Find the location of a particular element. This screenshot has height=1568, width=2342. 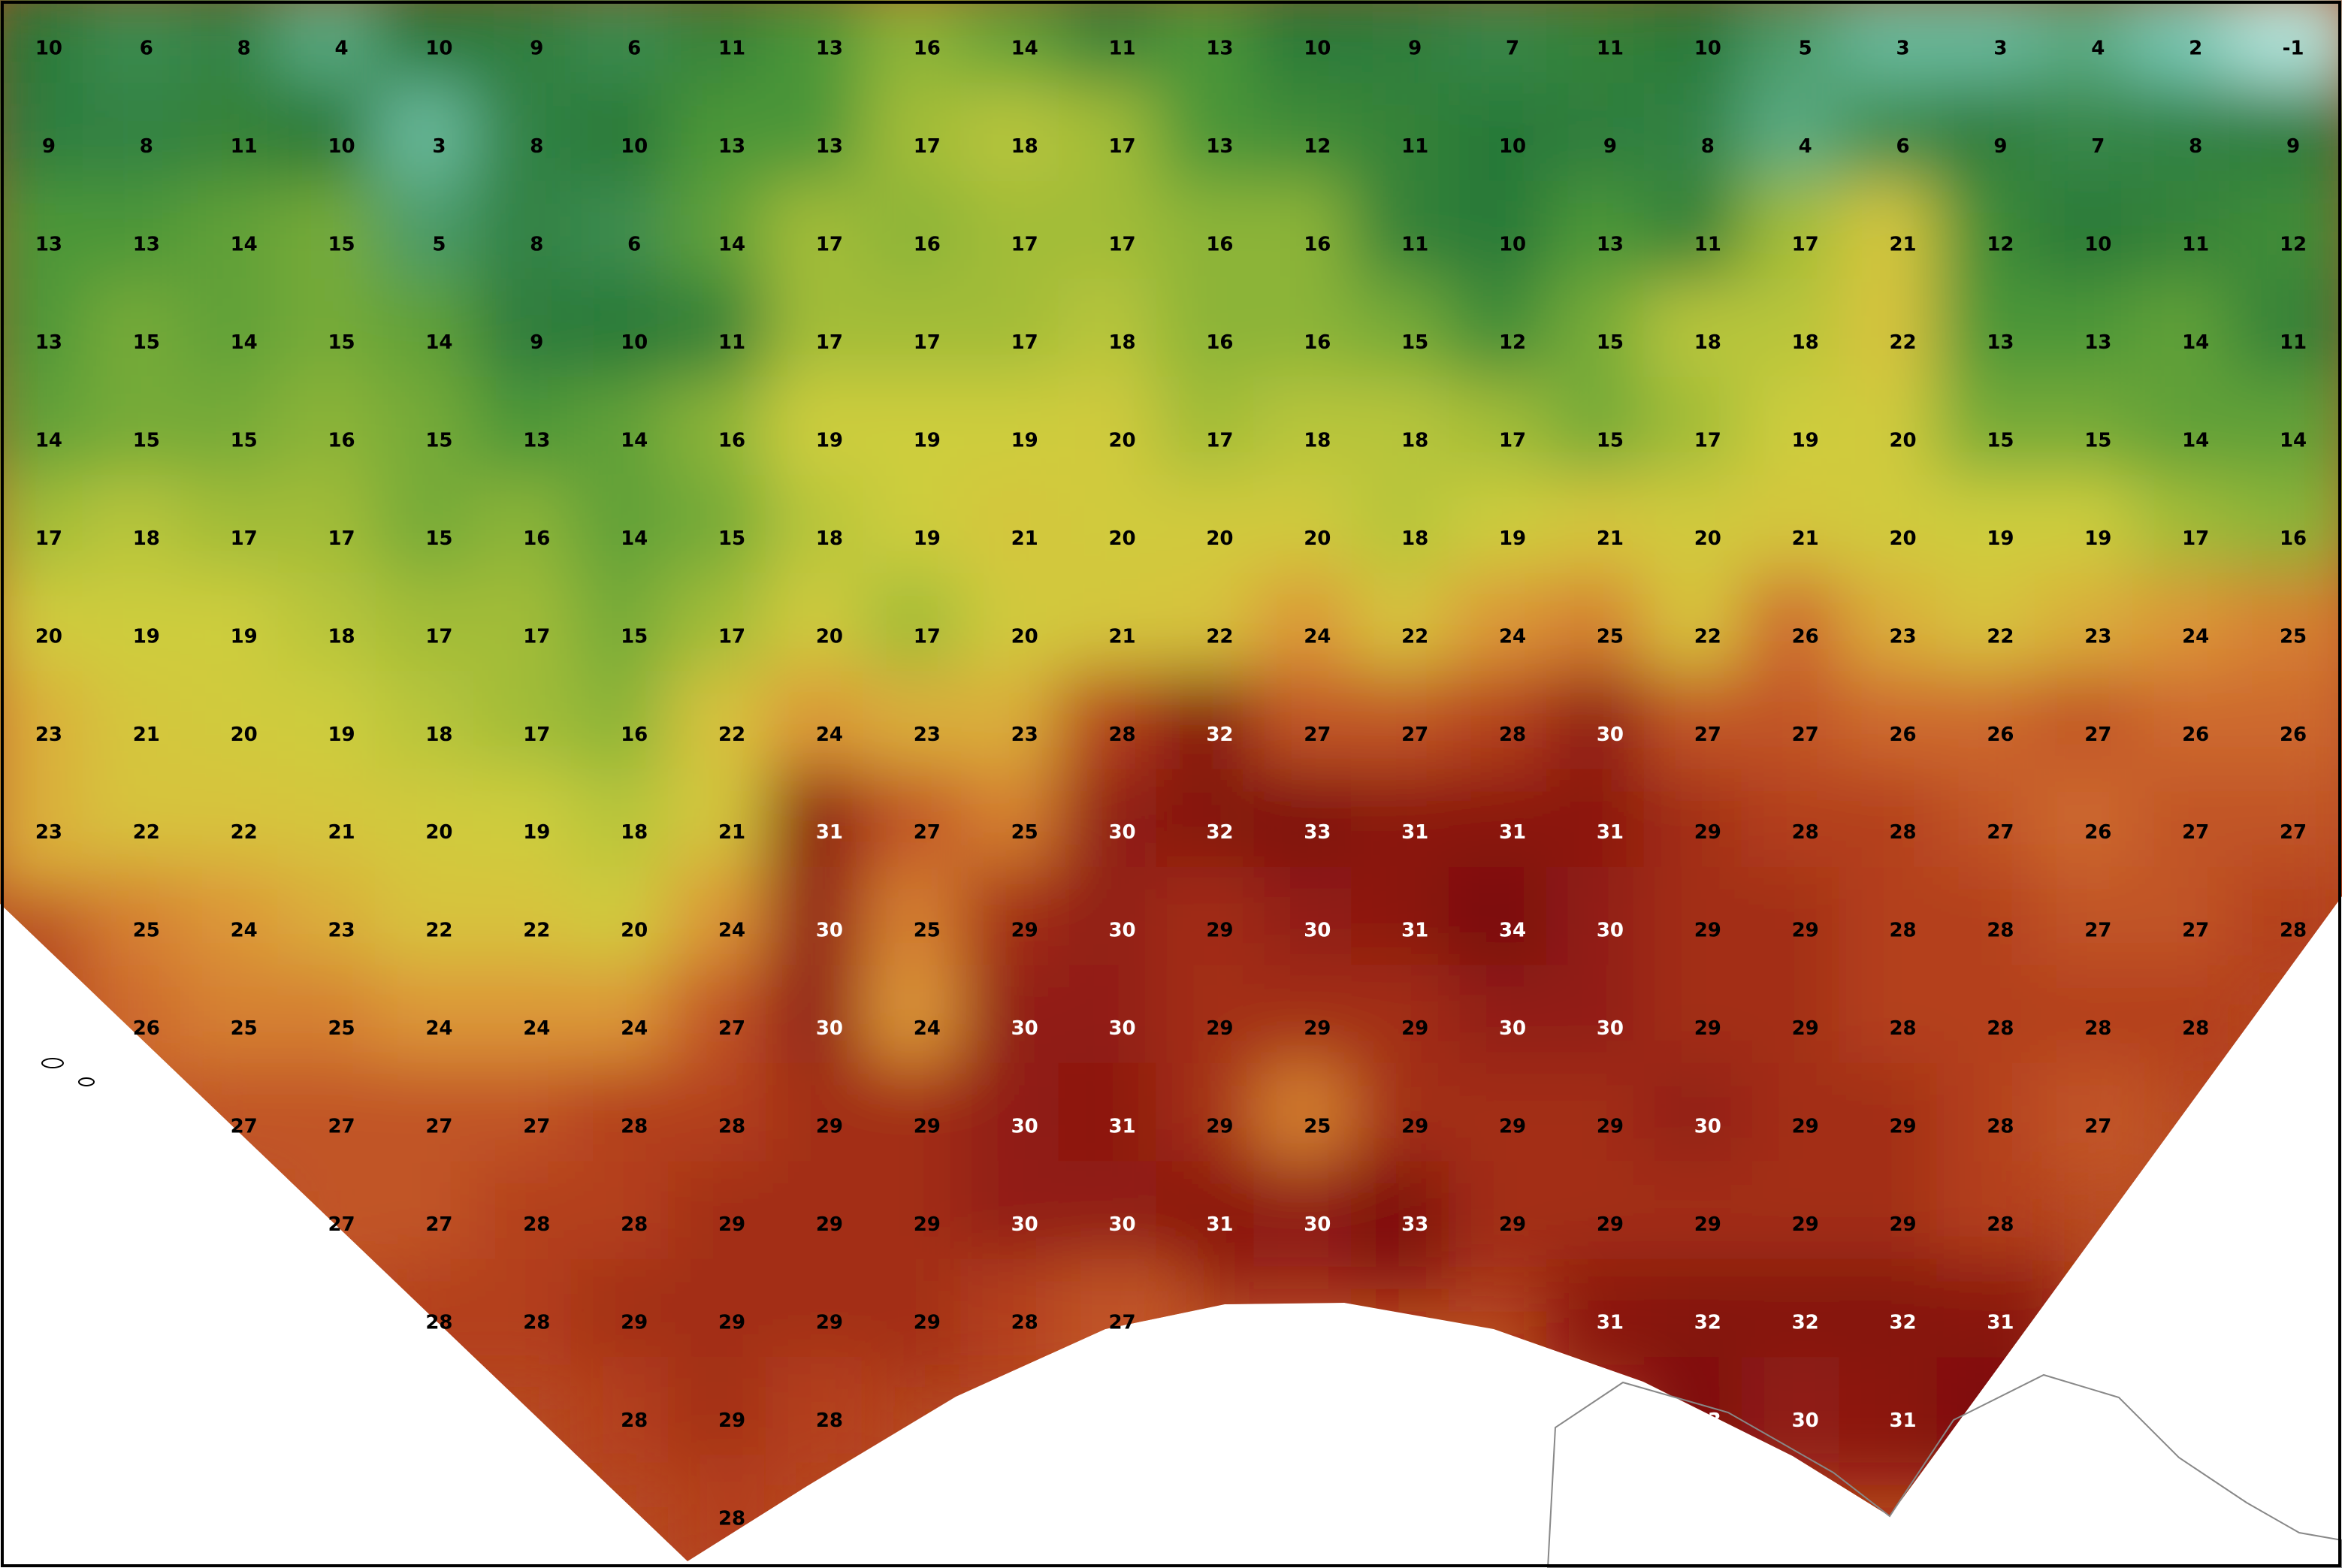

temperature-label: 3 is located at coordinates (2000, 49).